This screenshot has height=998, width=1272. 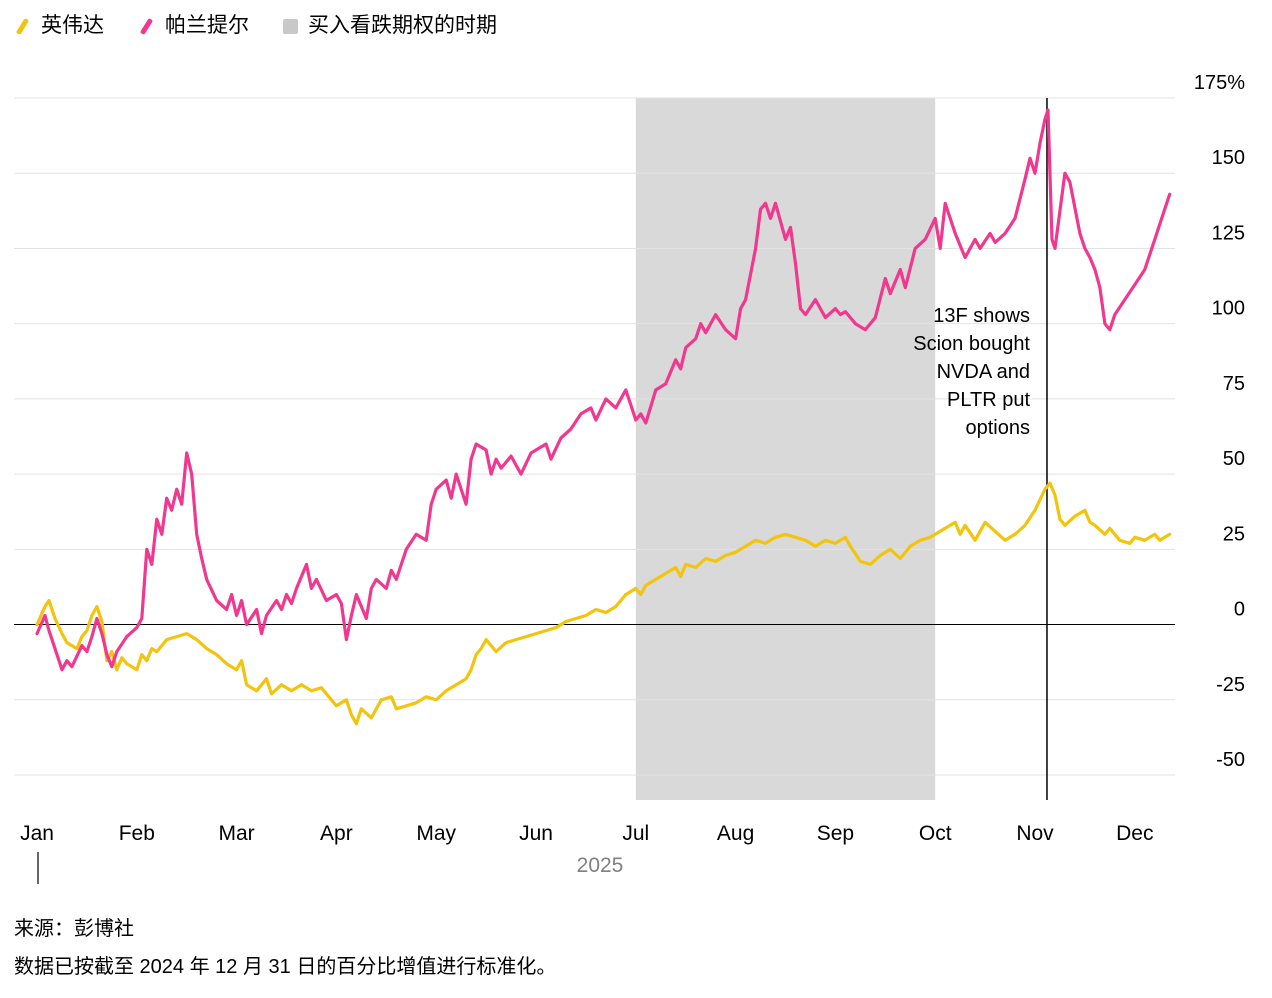 I want to click on note-text: 数据已按截至 2024 年 12 月 31 日的百分比增值进行标准化。, so click(x=285, y=967).